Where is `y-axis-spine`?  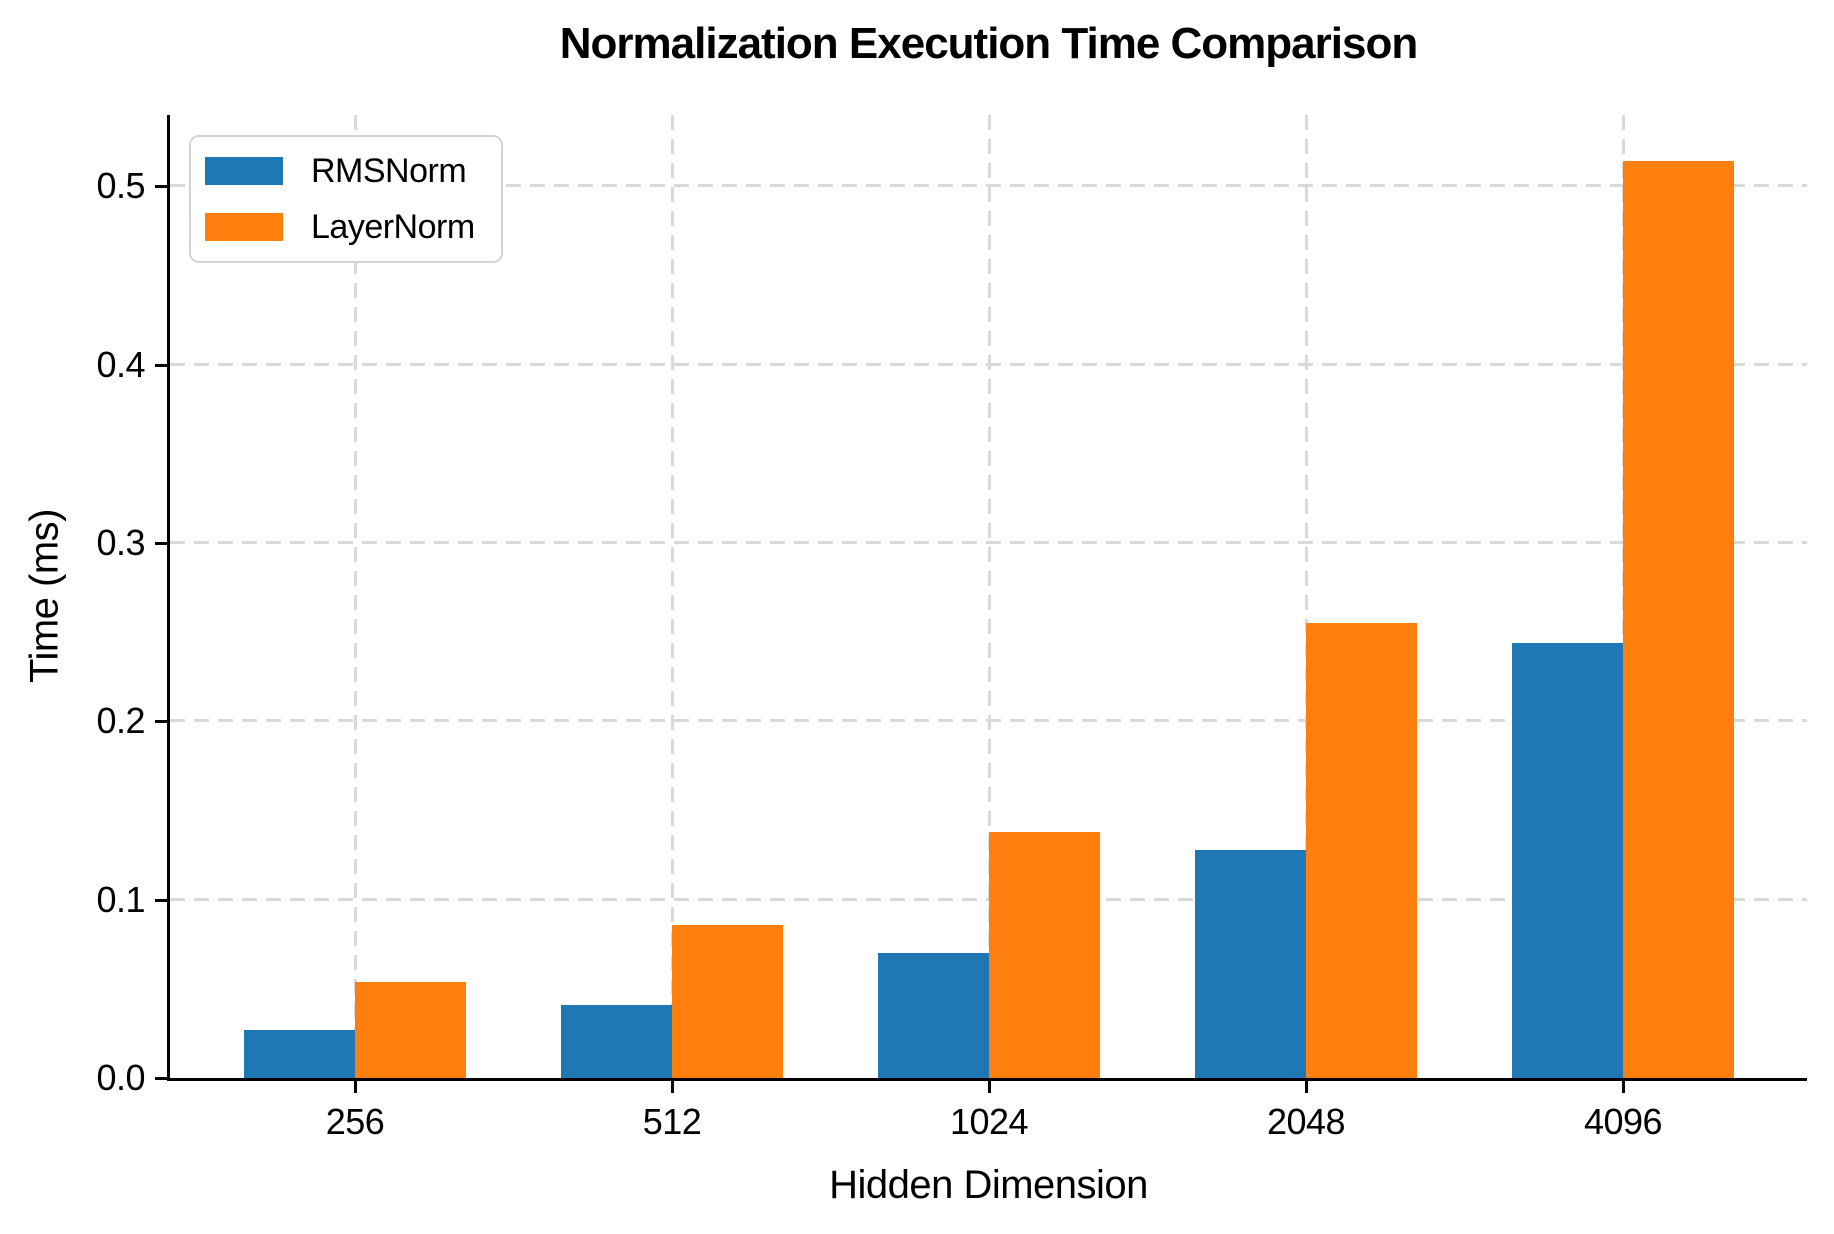 y-axis-spine is located at coordinates (168, 598).